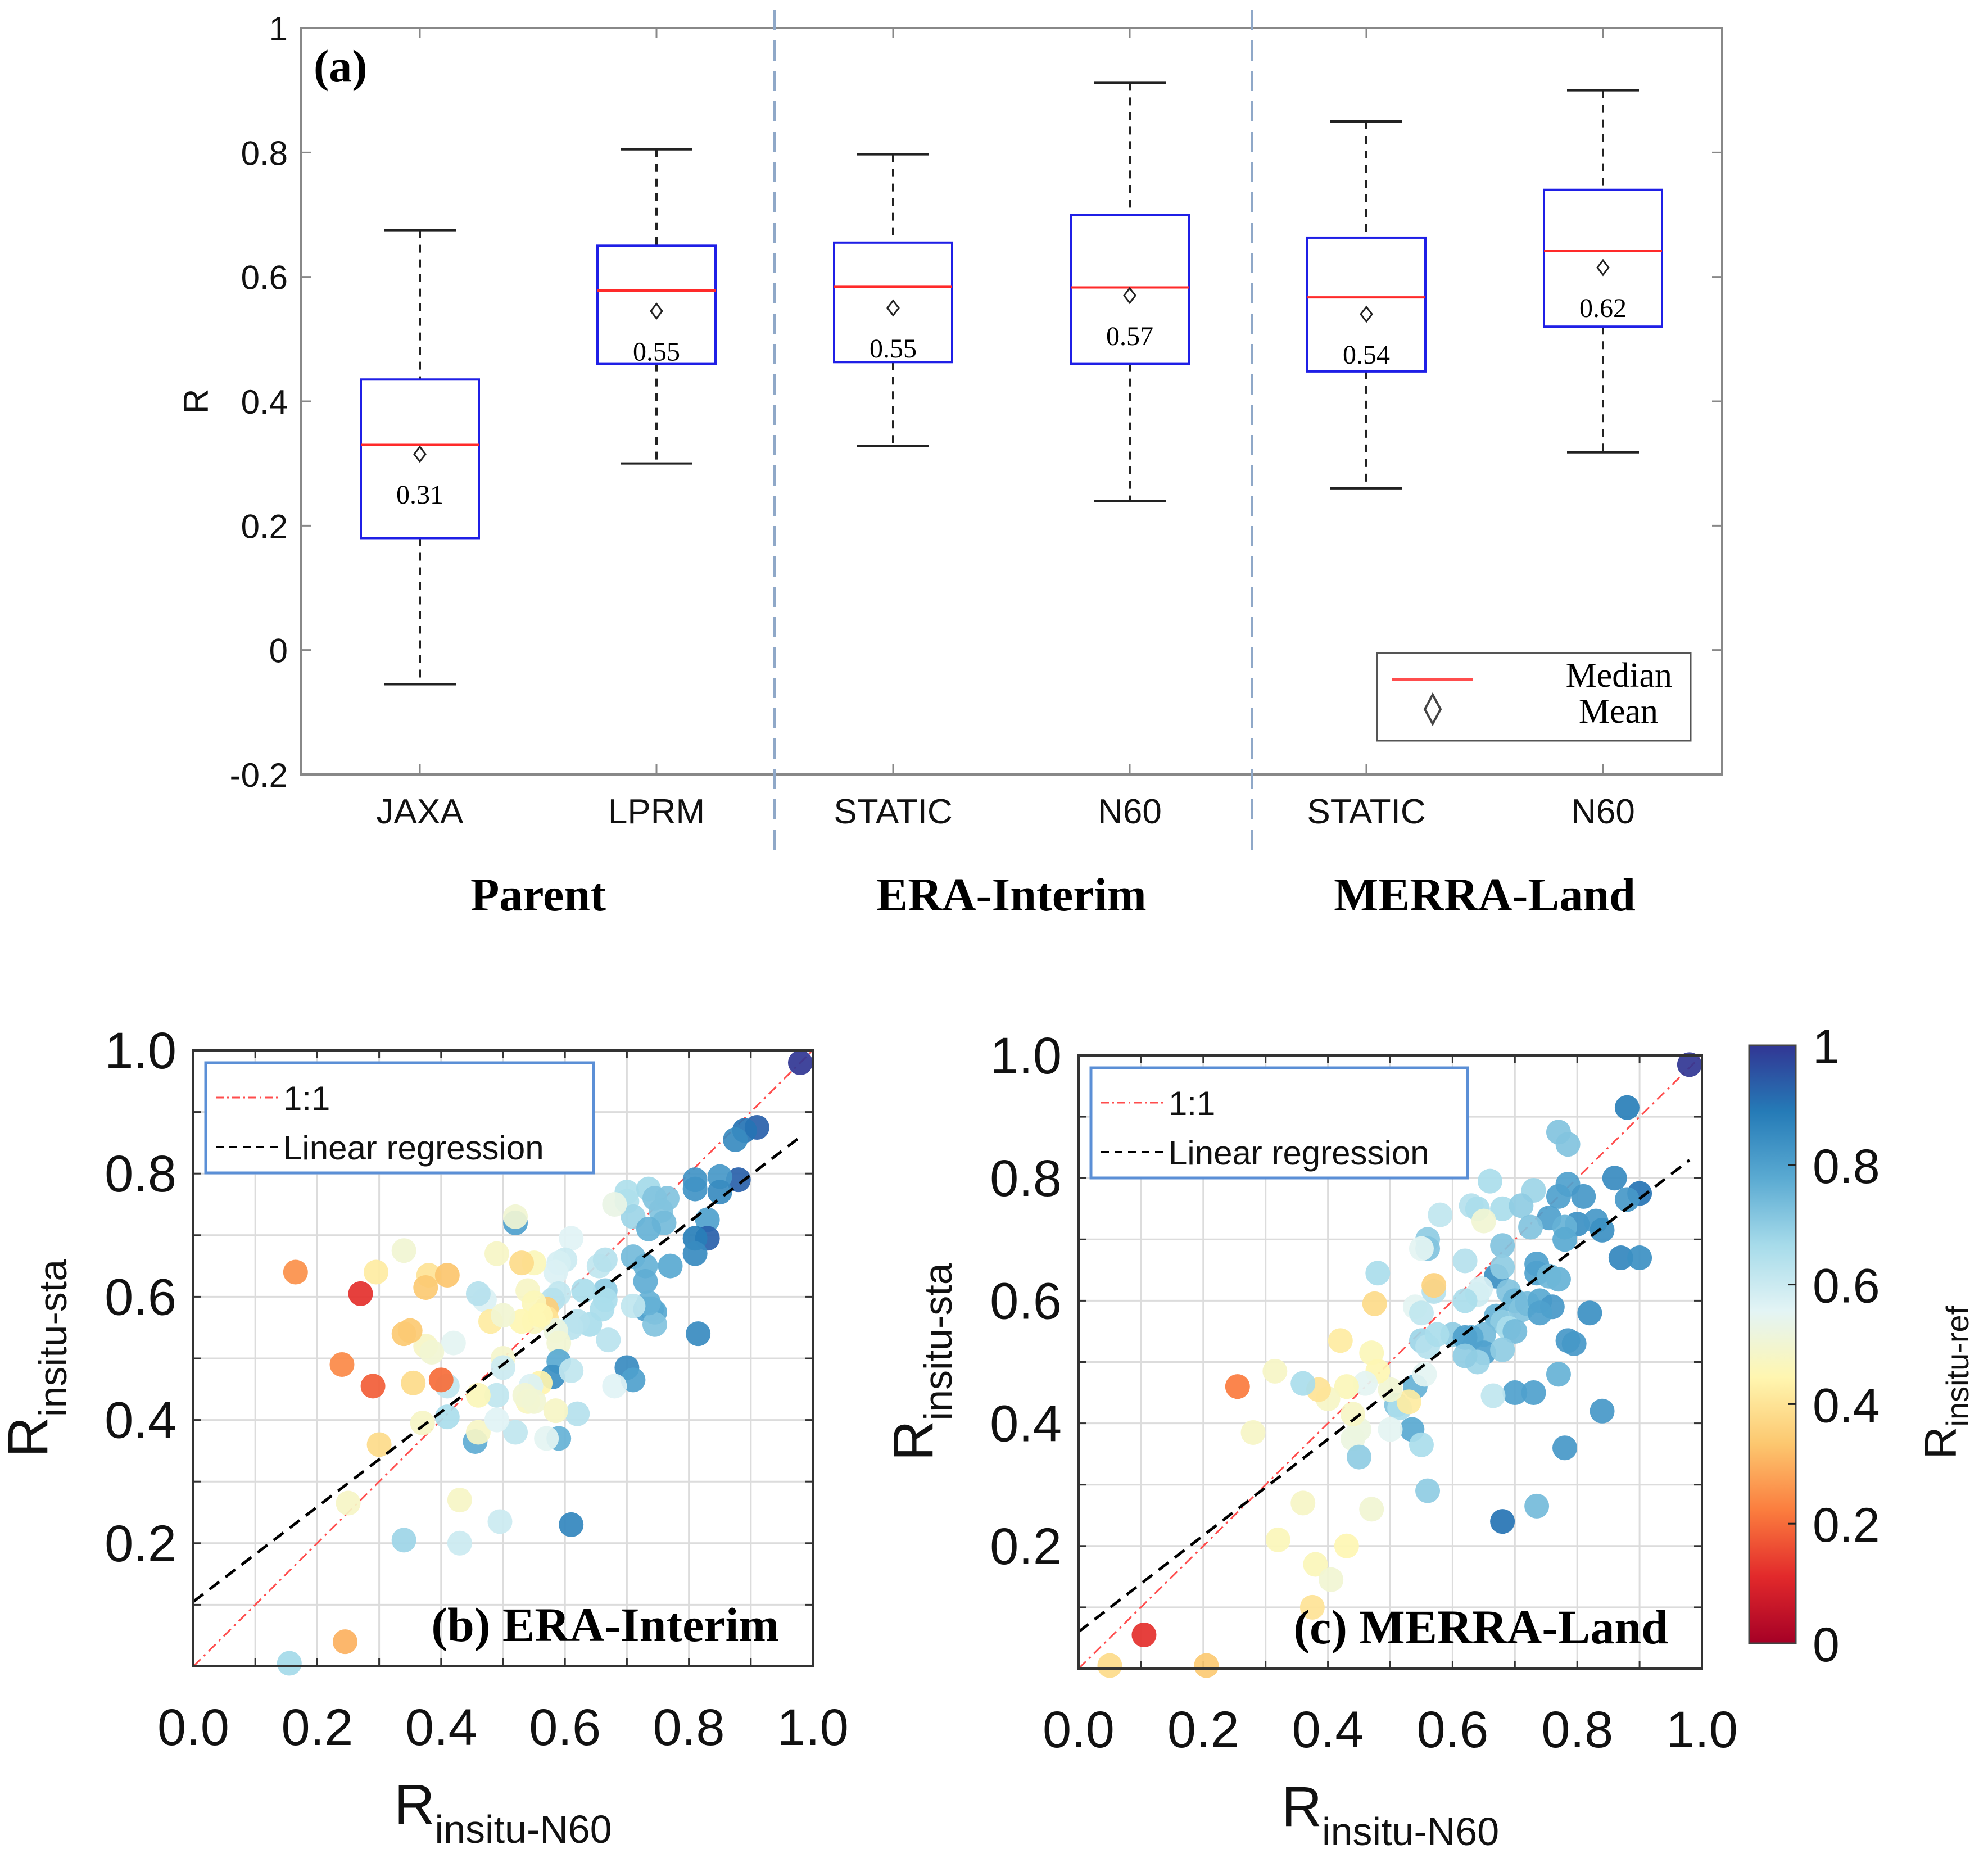  I want to click on colorbar-ticks: 0 0.2 0.4 0.6 0.8 1, so click(1834, 1346).